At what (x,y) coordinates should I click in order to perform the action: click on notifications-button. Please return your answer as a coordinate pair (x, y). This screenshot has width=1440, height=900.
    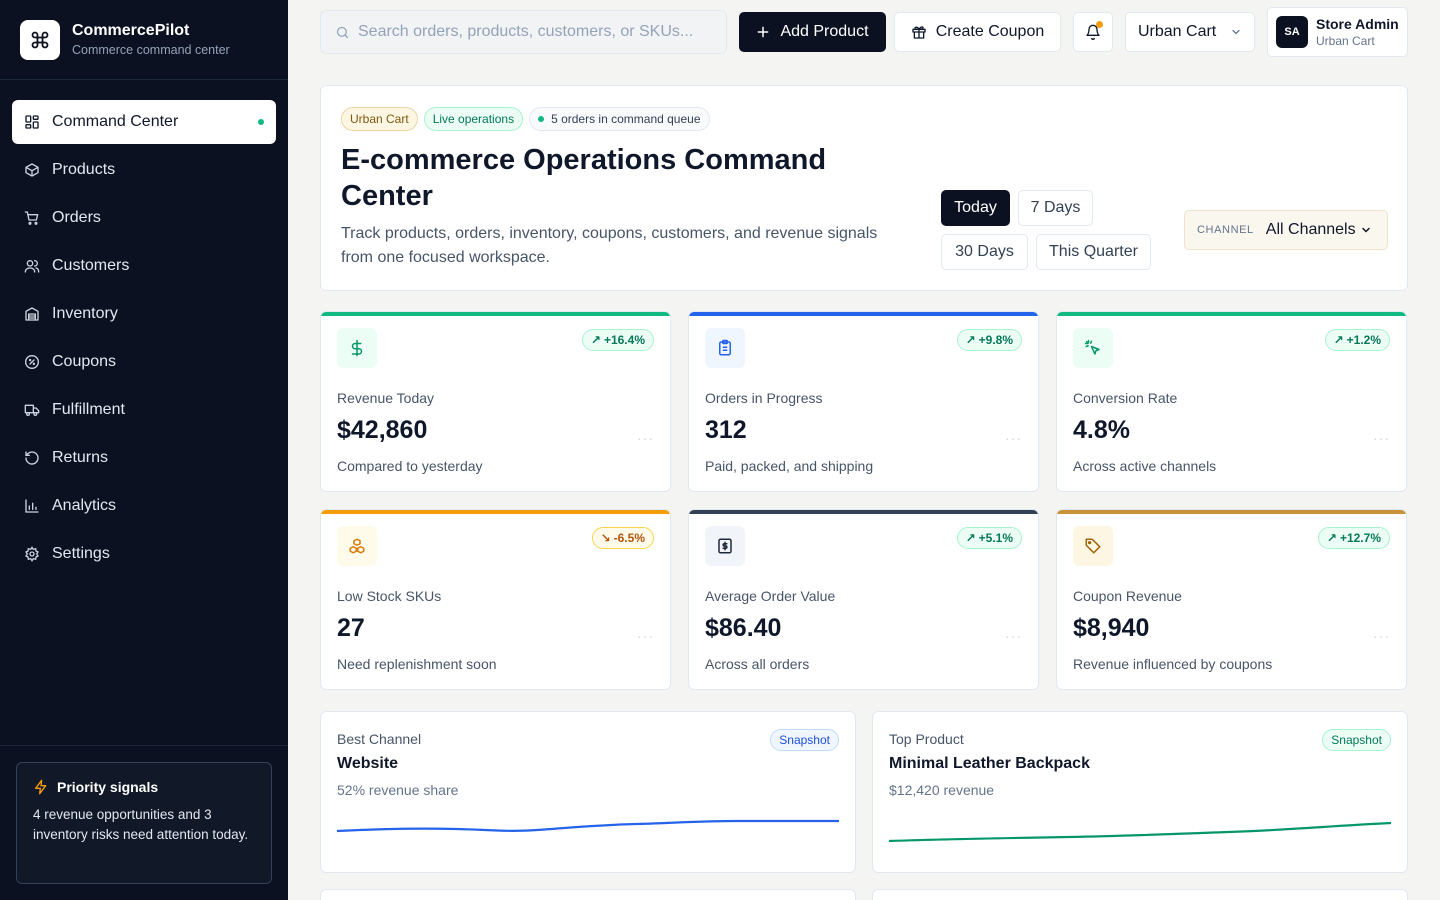
    Looking at the image, I should click on (1093, 32).